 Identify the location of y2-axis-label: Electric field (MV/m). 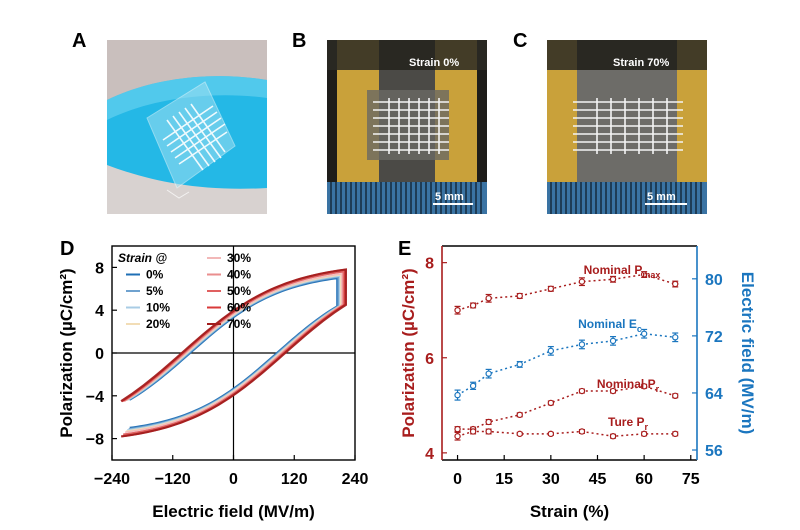
(747, 353).